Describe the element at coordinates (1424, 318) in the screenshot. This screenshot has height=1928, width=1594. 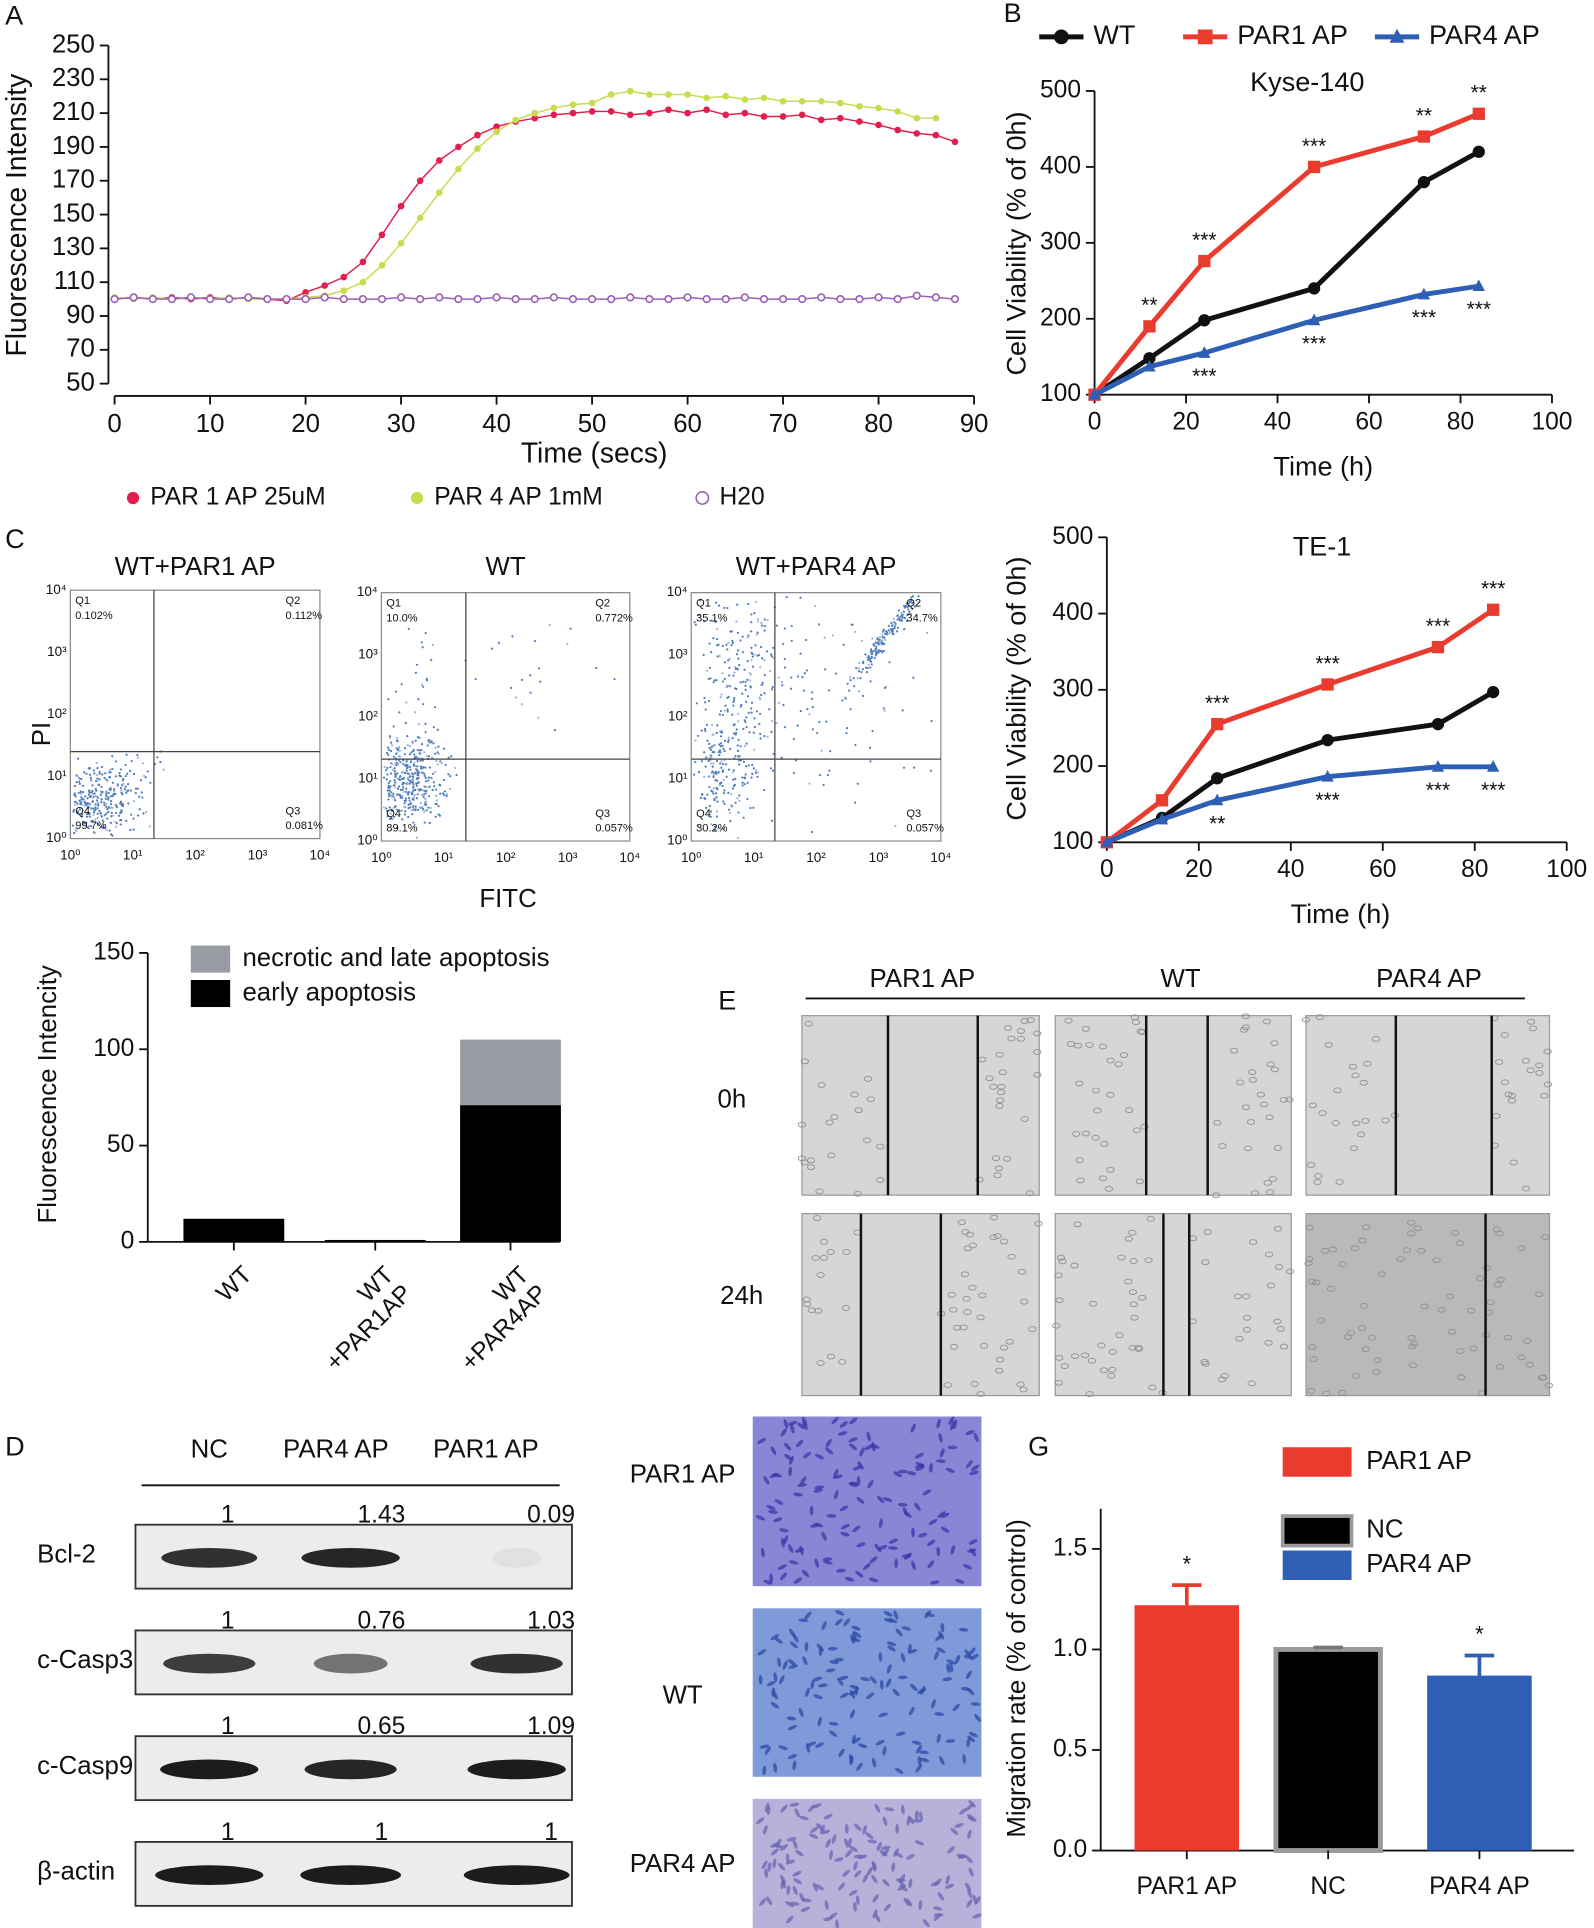
I see `significance-label: ***` at that location.